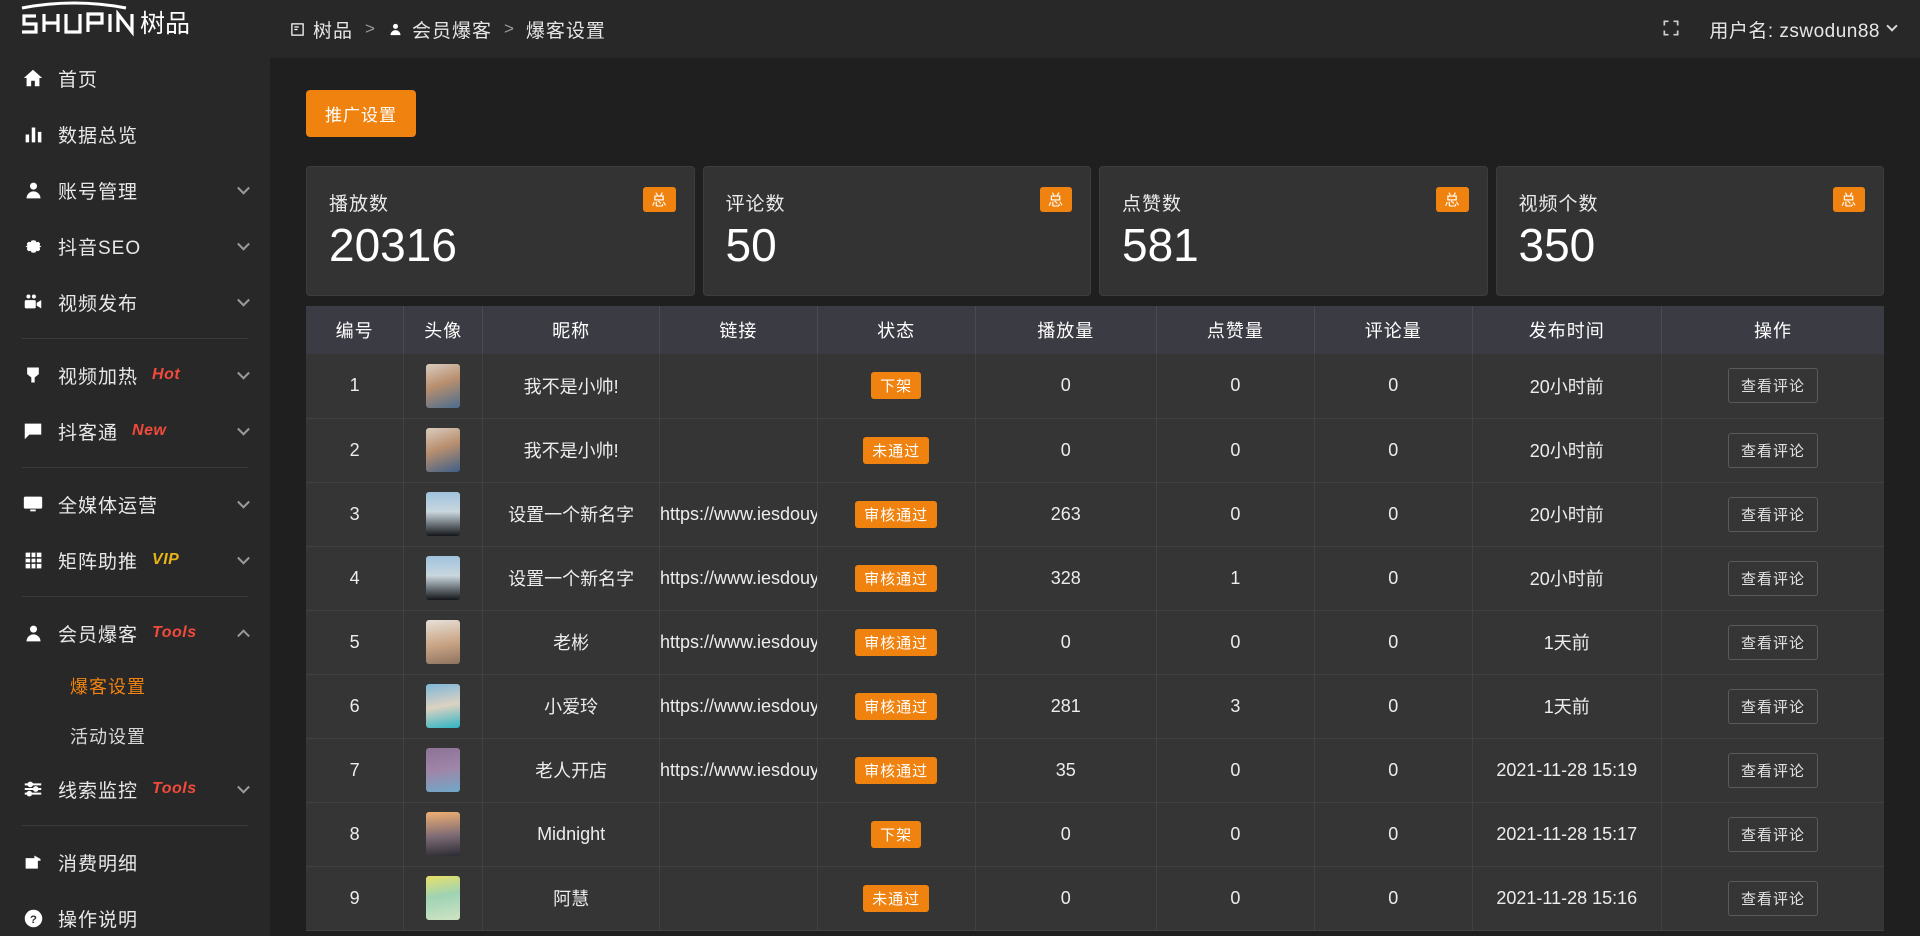 The height and width of the screenshot is (936, 1920). What do you see at coordinates (135, 246) in the screenshot?
I see `sidebar-item-douyin-seo: 抖音SEO` at bounding box center [135, 246].